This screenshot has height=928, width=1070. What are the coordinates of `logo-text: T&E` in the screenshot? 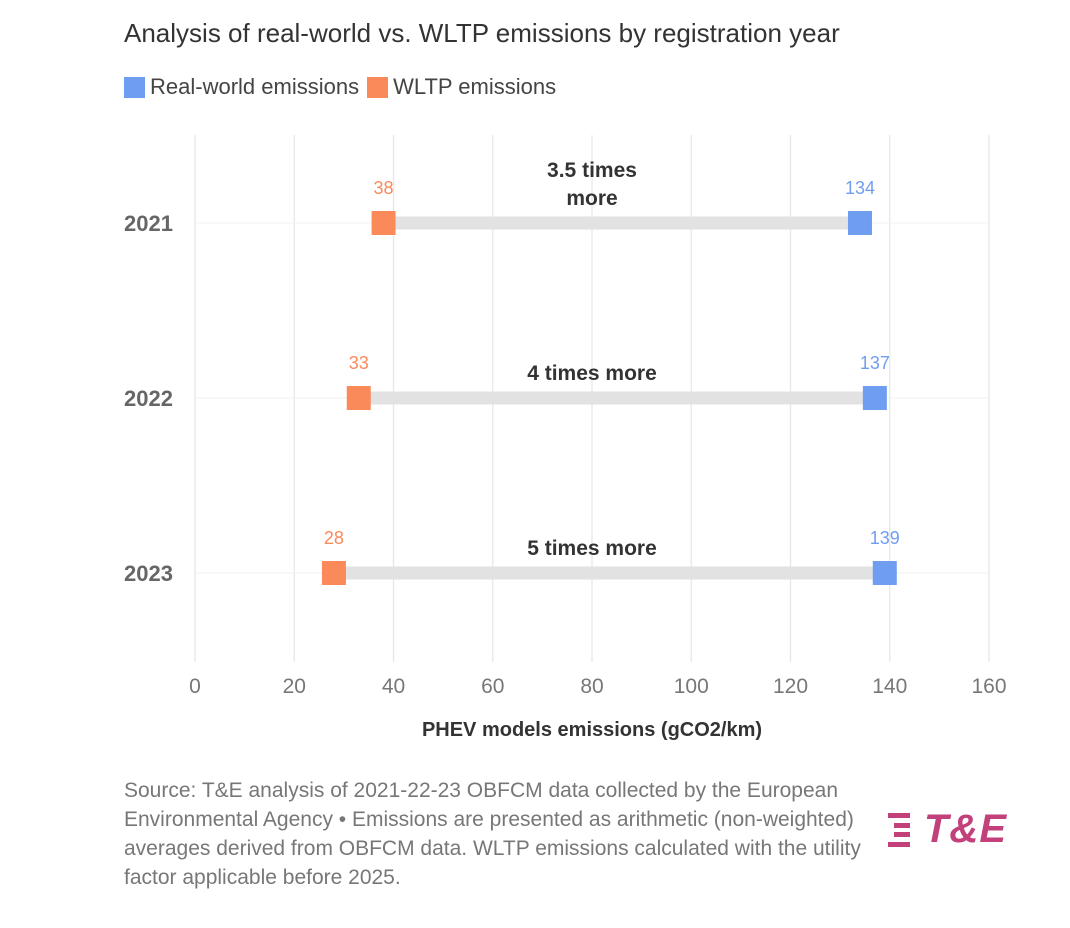 It's located at (965, 829).